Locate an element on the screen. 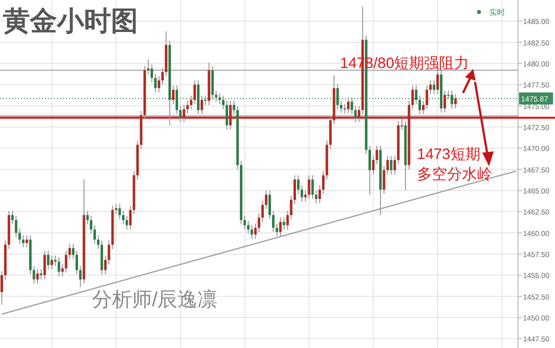 The width and height of the screenshot is (555, 348). chart-title: 黄金小时图 is located at coordinates (70, 21).